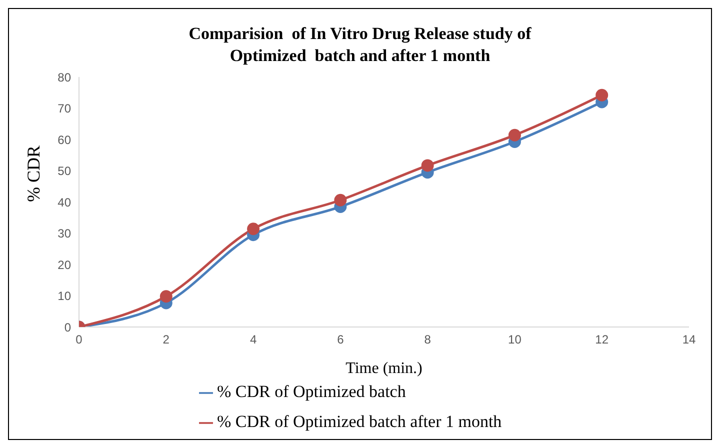 The image size is (718, 446). What do you see at coordinates (65, 296) in the screenshot?
I see `y-tick-label: 10` at bounding box center [65, 296].